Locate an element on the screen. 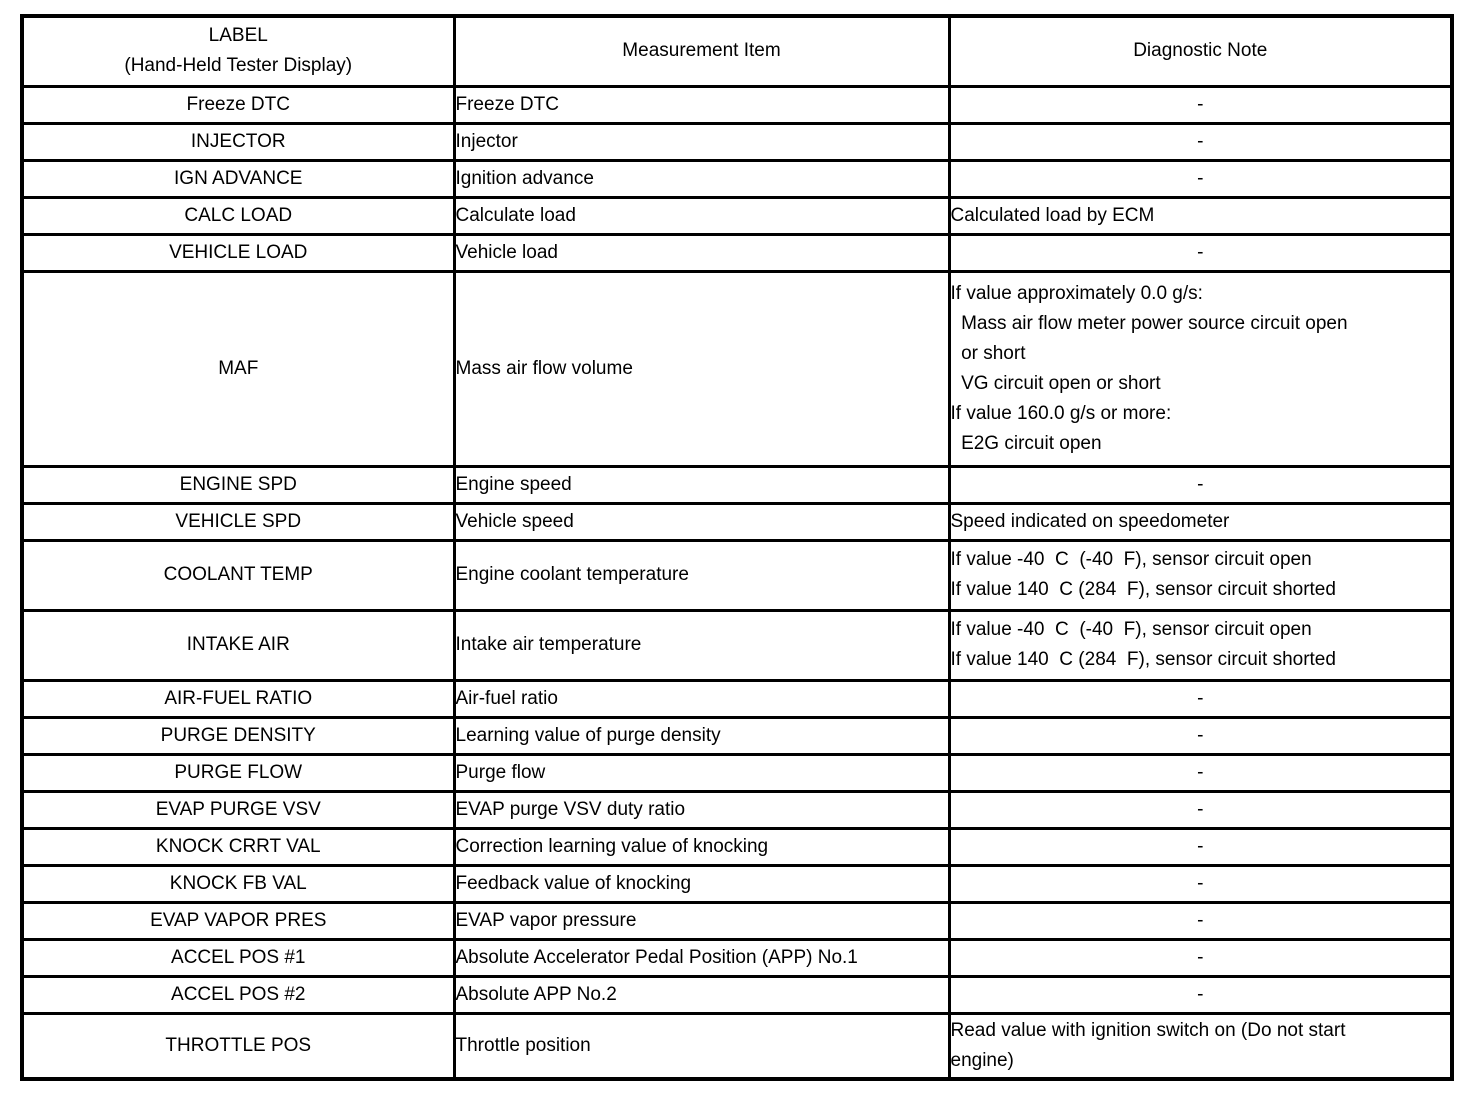  table-row: PURGE FLOW Purge flow - is located at coordinates (737, 772).